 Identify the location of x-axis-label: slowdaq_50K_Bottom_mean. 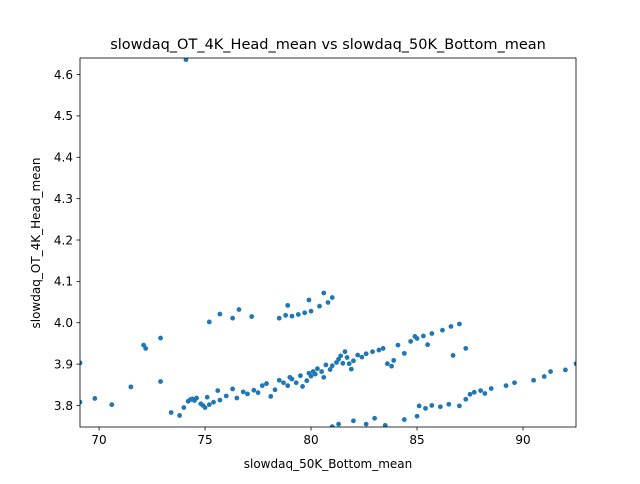
(328, 464).